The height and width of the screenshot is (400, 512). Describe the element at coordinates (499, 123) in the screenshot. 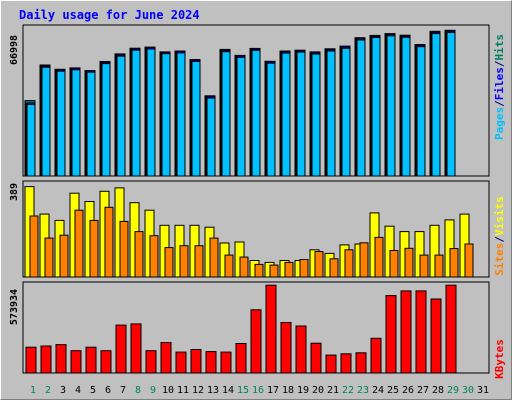

I see `legend-pages: Pages` at that location.